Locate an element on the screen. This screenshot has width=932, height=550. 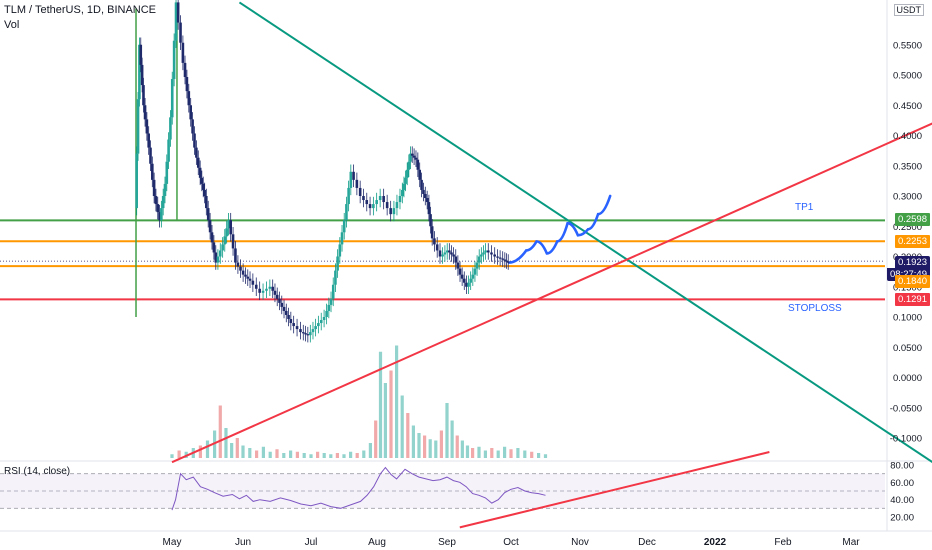
price-tick-label: -0.1000 is located at coordinates (906, 439).